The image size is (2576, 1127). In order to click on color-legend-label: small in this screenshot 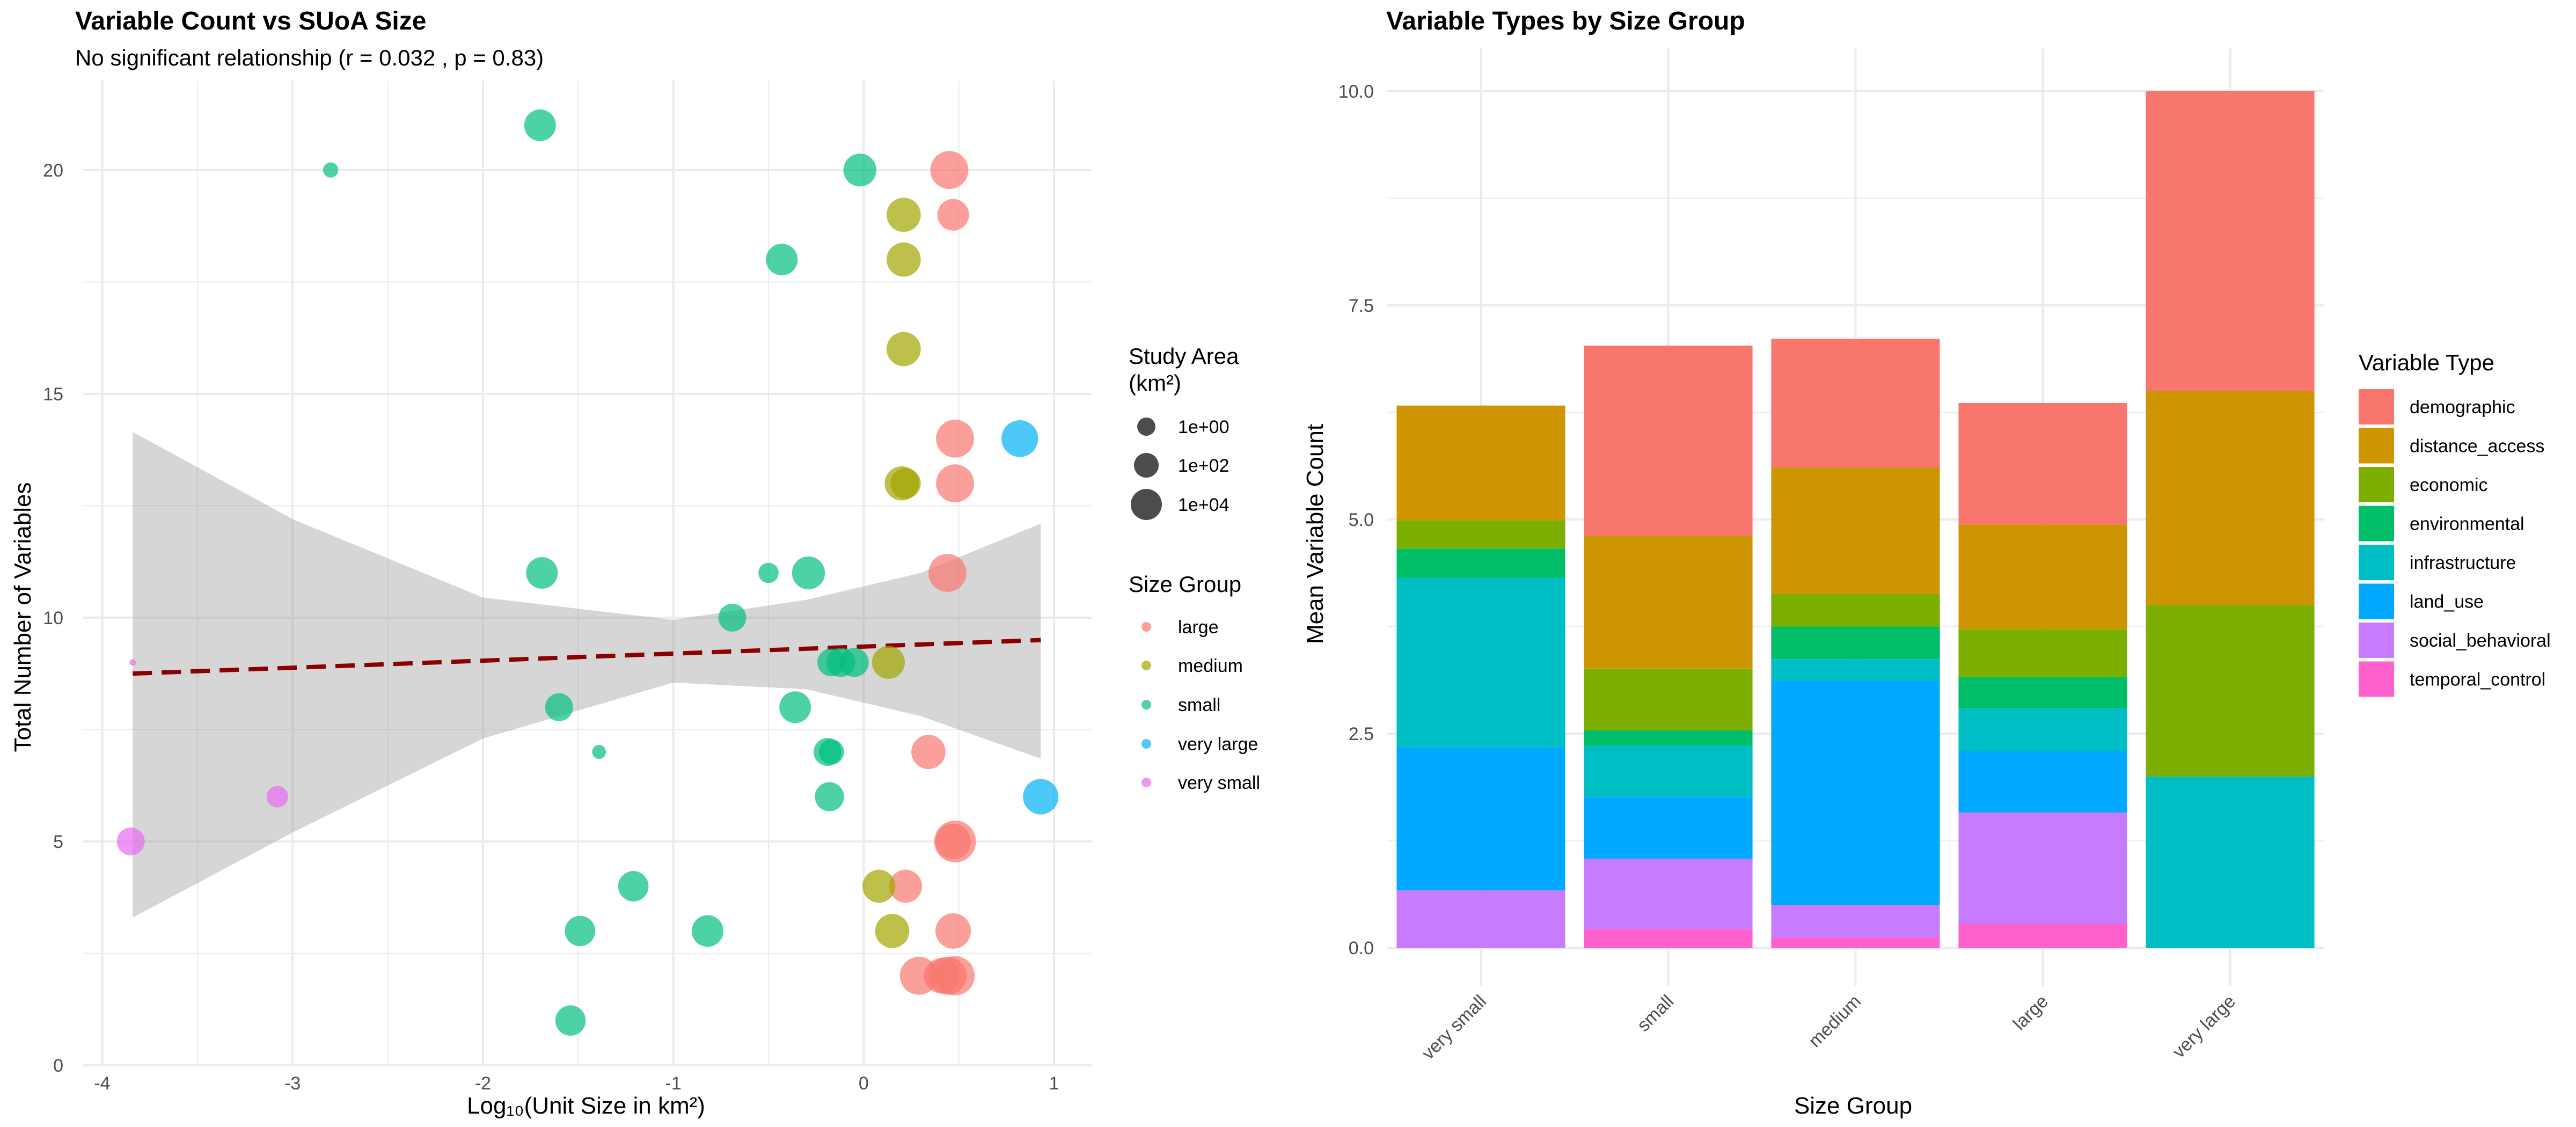, I will do `click(1199, 705)`.